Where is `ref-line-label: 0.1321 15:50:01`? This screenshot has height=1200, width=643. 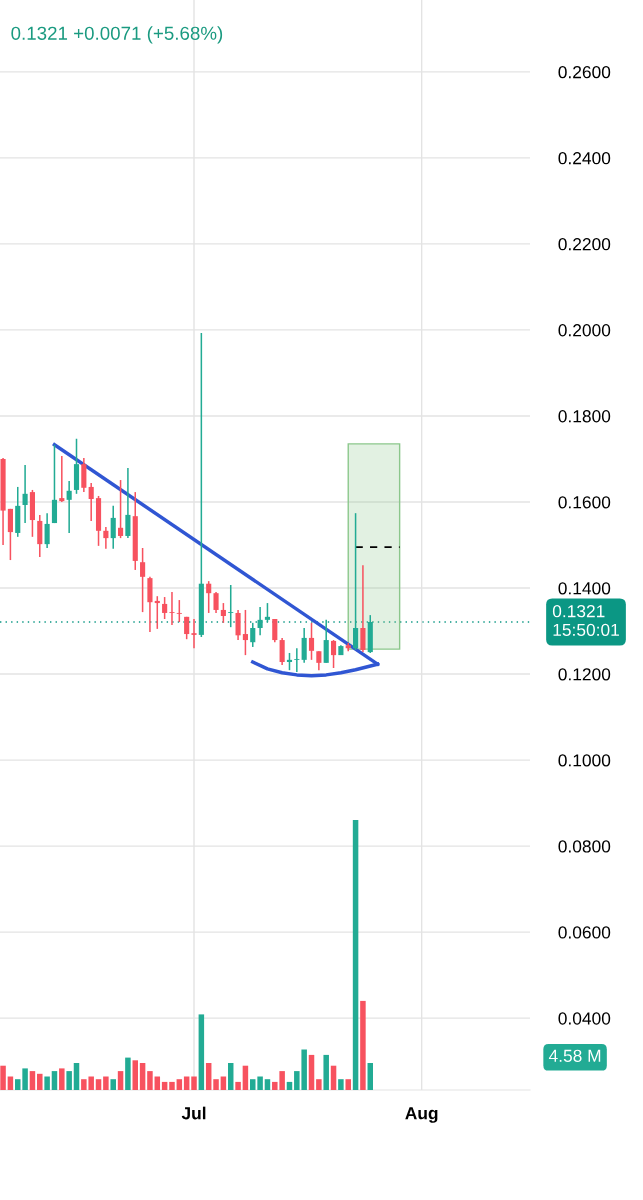
ref-line-label: 0.1321 15:50:01 is located at coordinates (585, 621).